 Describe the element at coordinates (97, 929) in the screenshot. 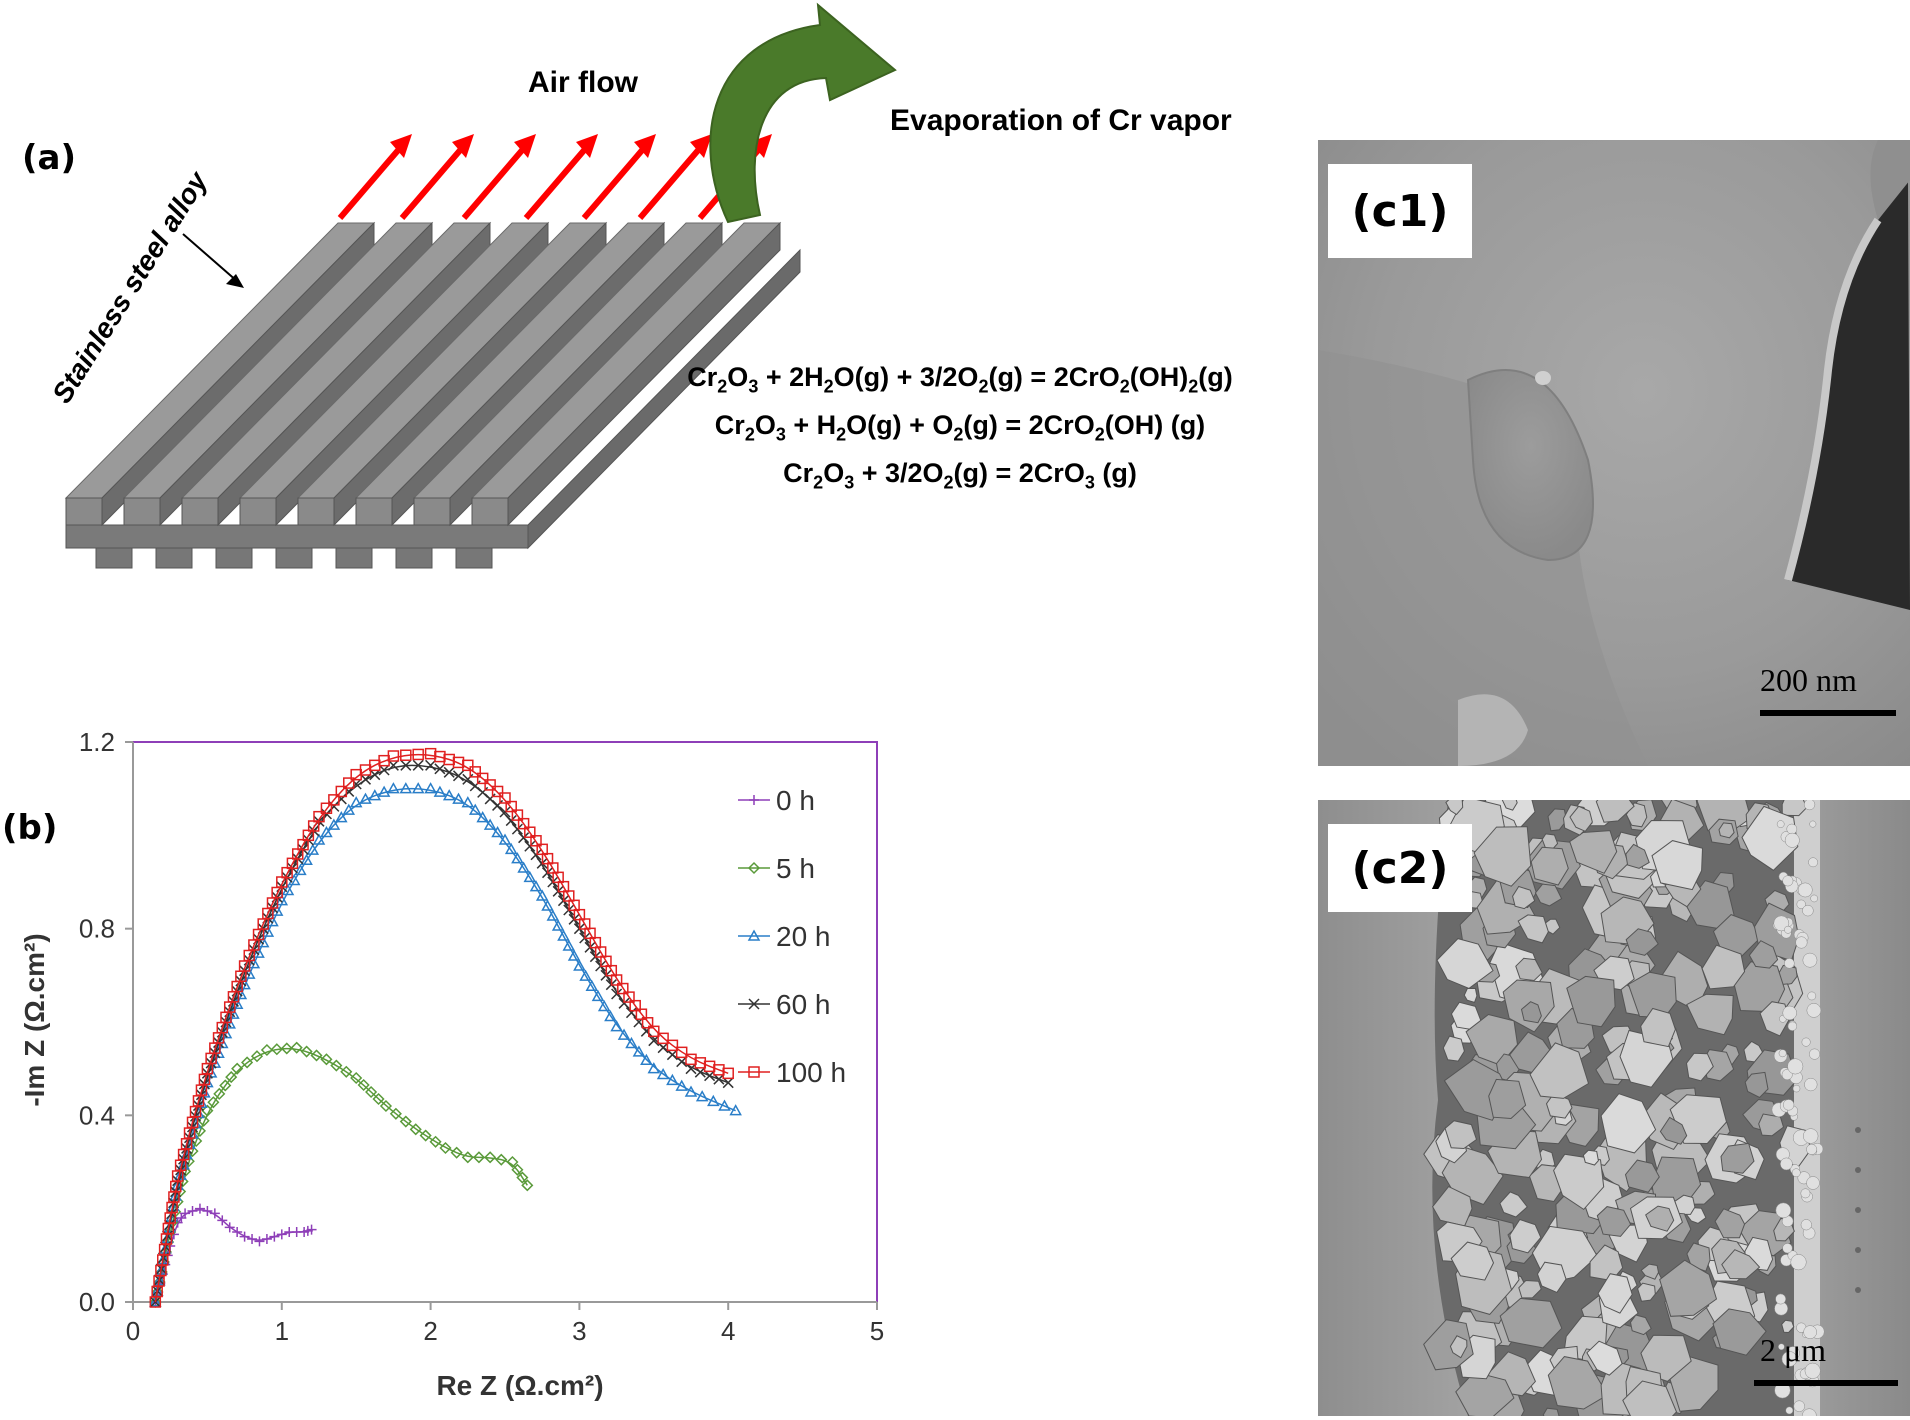

I see `y-tick-label: 0.8` at that location.